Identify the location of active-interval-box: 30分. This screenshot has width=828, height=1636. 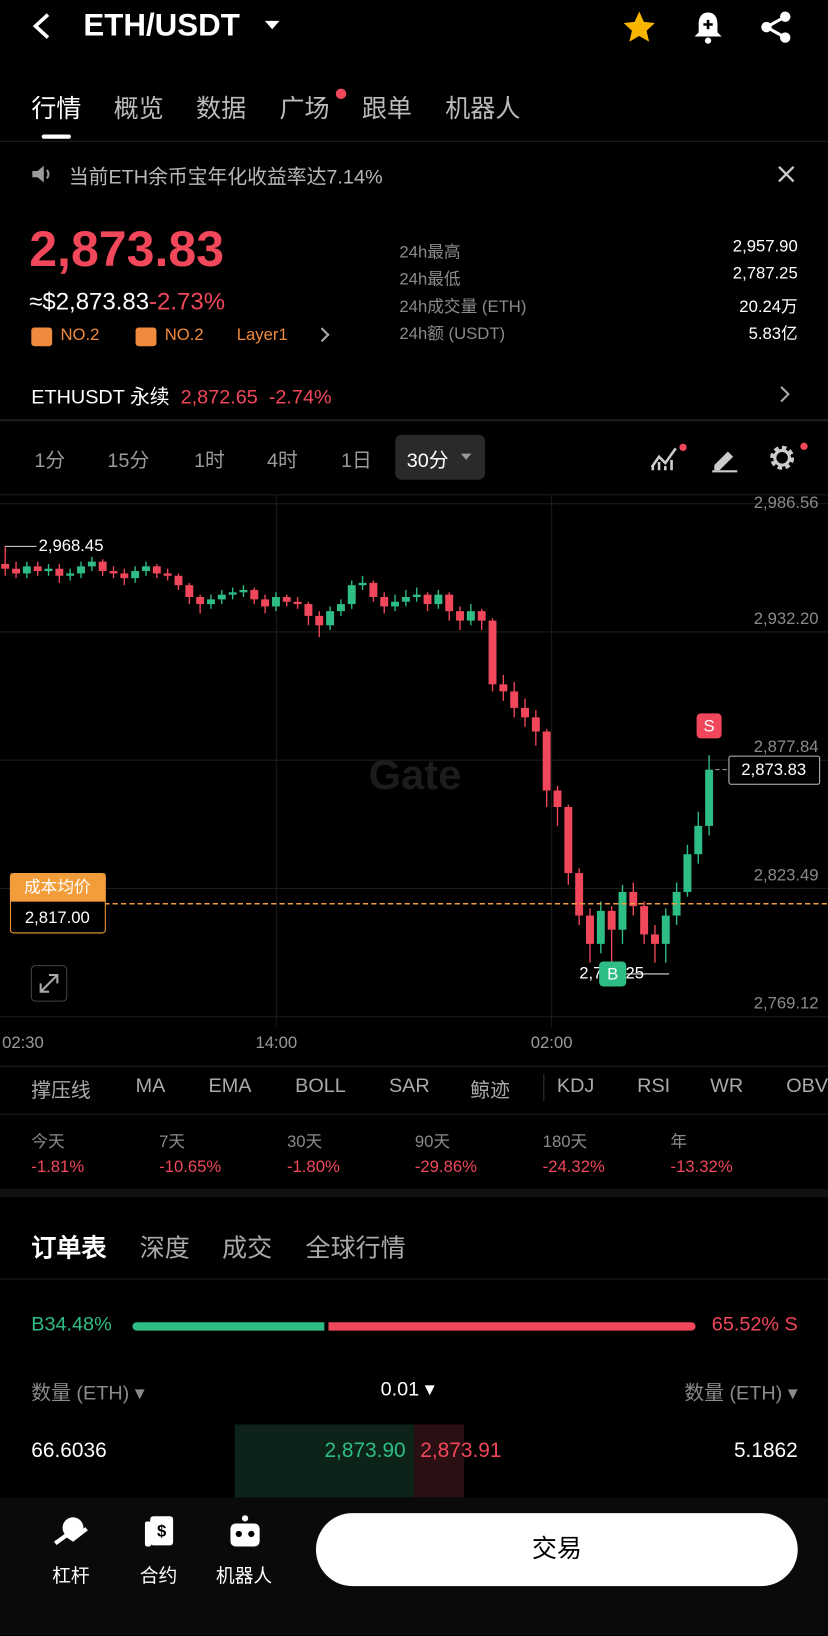
(440, 457).